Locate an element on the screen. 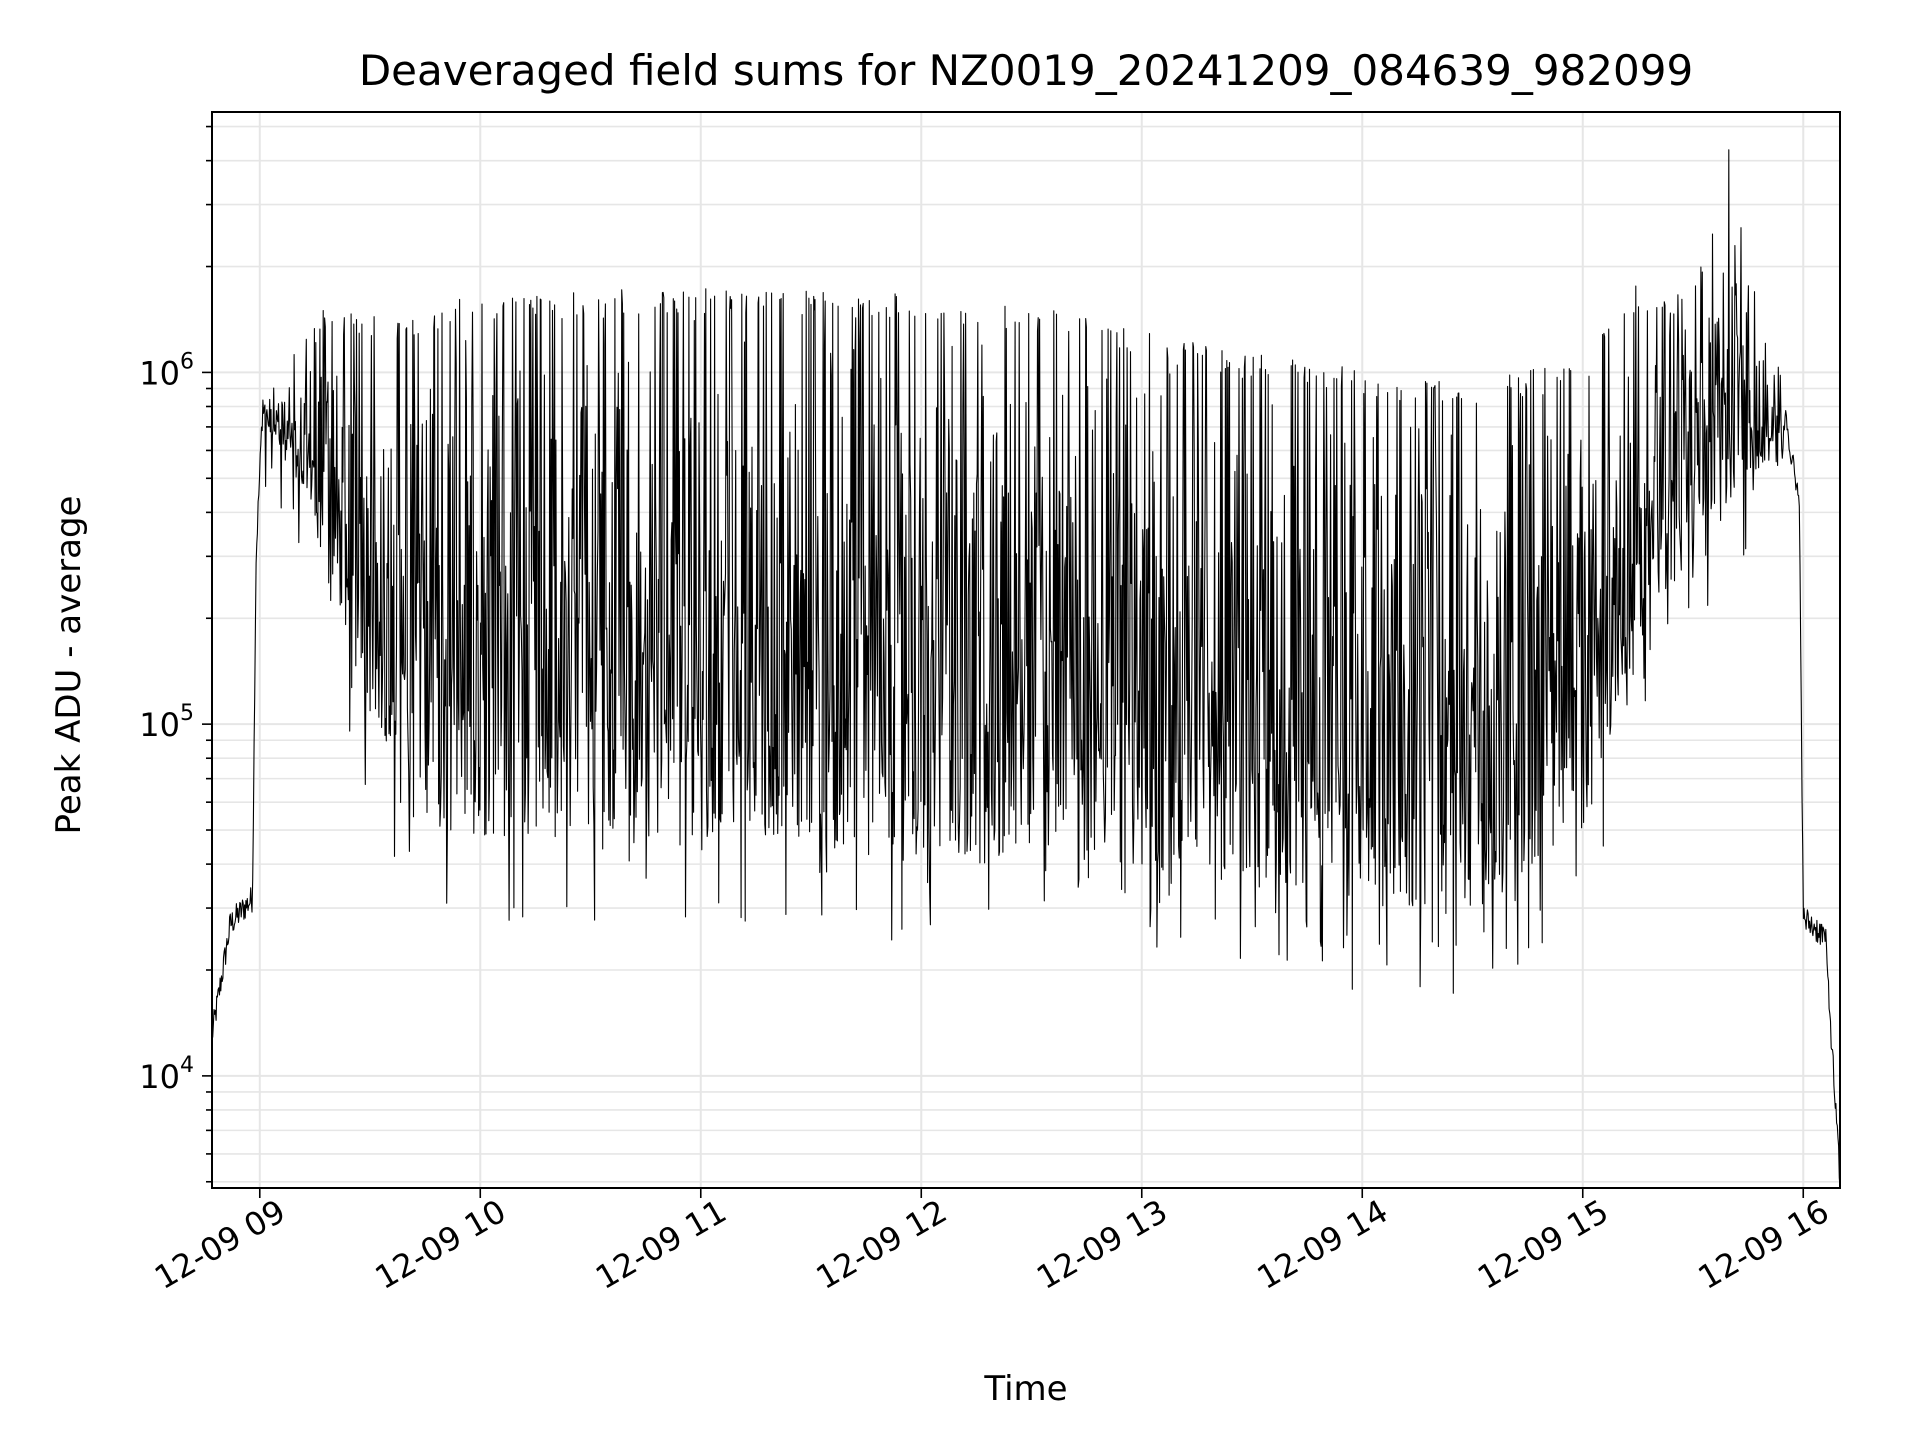  y-tick-label: 10⁶ is located at coordinates (166, 370).